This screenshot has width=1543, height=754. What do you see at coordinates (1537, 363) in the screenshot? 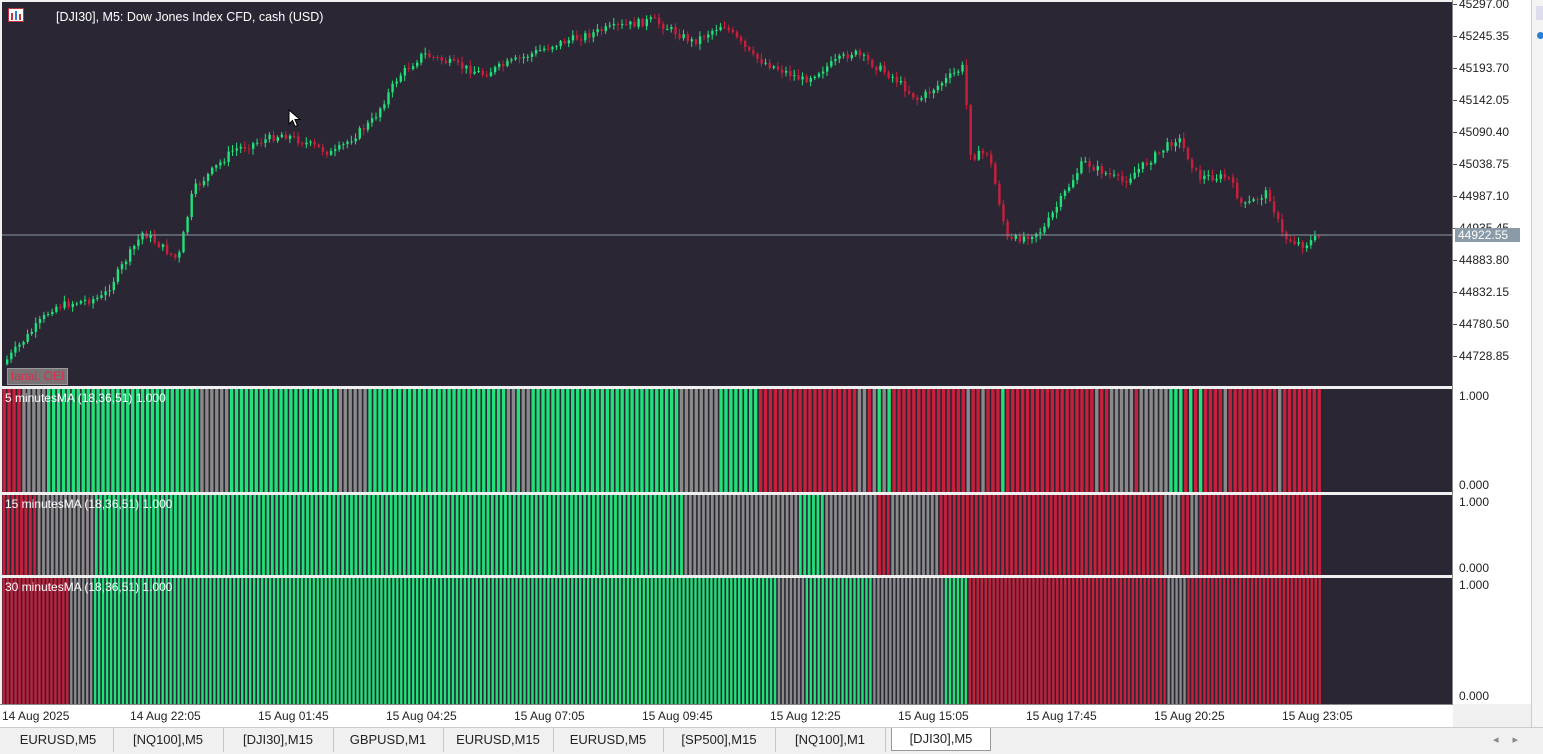
I see `side-panel-strip` at bounding box center [1537, 363].